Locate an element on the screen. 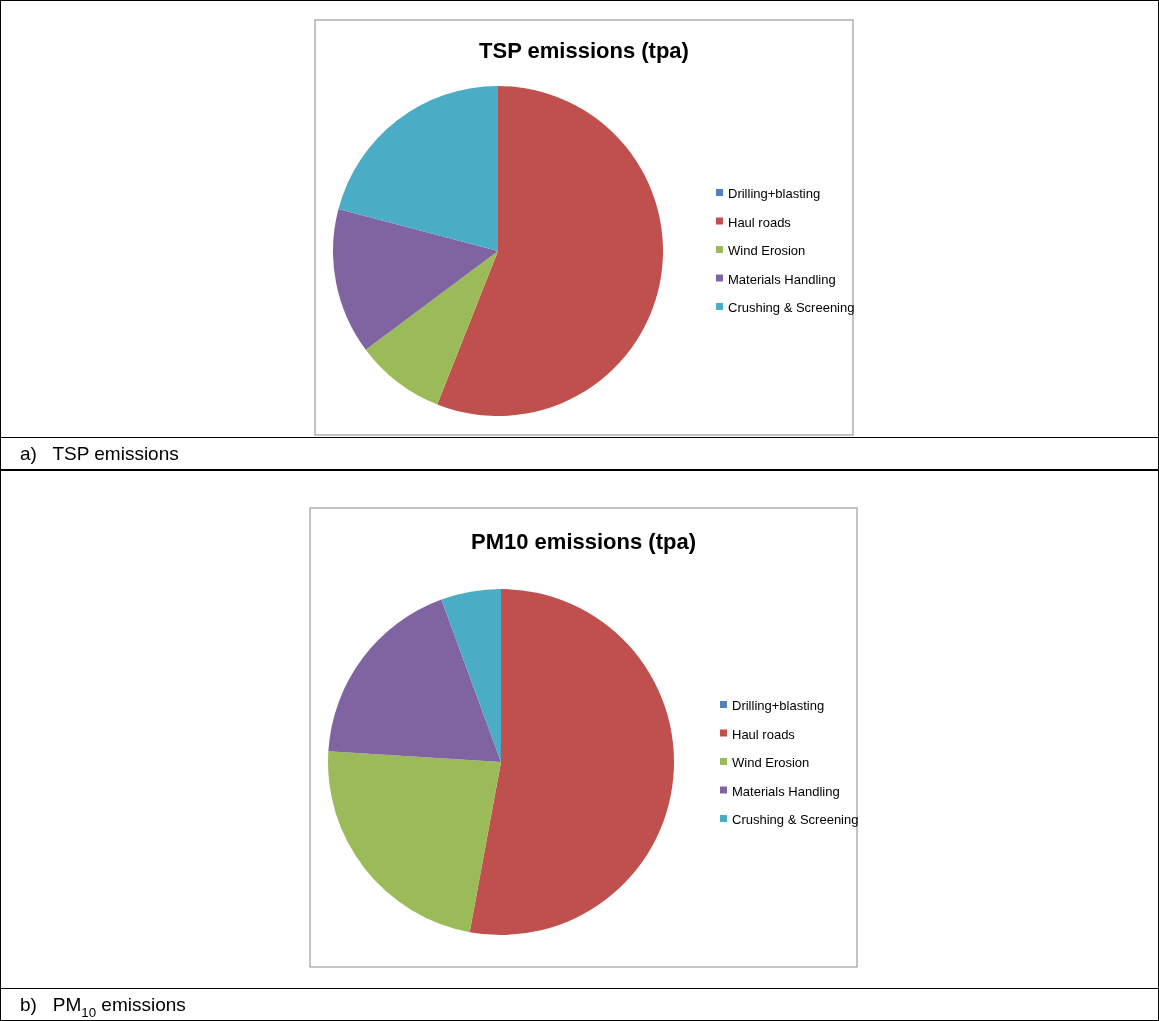 Image resolution: width=1159 pixels, height=1021 pixels. text: b) PM$_{10}$ emissions is located at coordinates (103, 1006).